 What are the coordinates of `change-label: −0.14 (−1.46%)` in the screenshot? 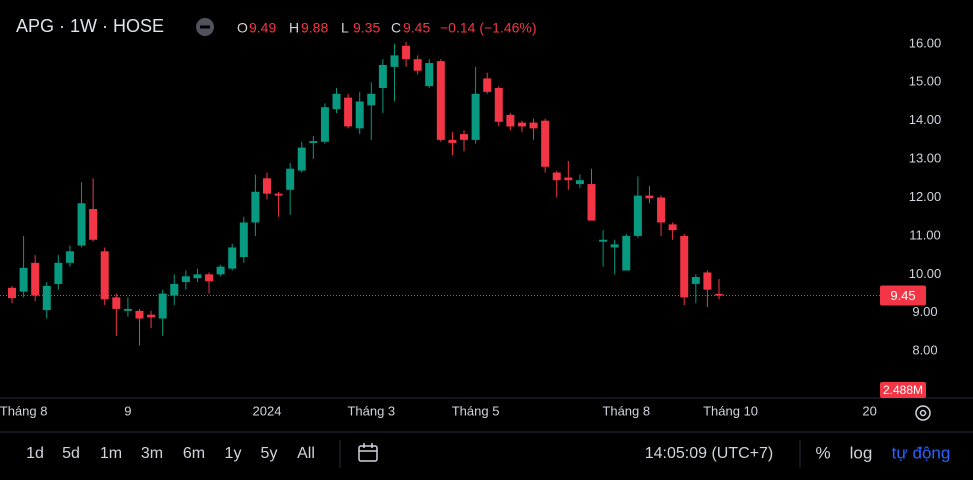 It's located at (488, 28).